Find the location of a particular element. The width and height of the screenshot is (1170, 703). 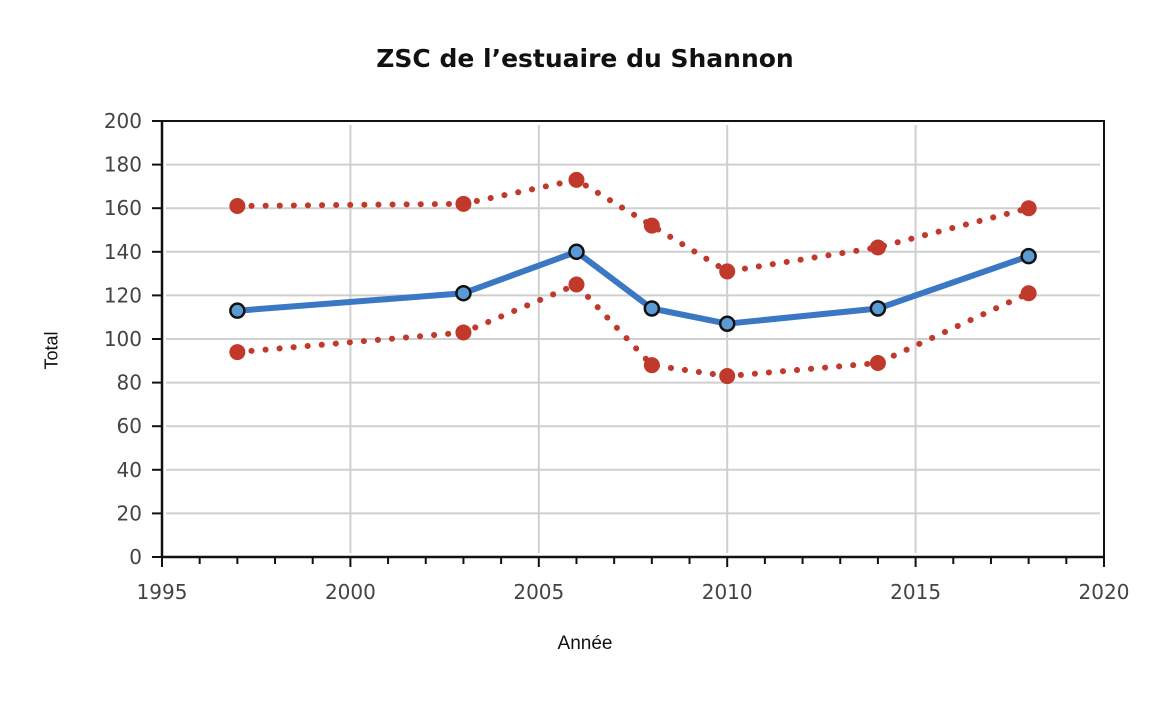

y-tick-label: 80 is located at coordinates (129, 383).